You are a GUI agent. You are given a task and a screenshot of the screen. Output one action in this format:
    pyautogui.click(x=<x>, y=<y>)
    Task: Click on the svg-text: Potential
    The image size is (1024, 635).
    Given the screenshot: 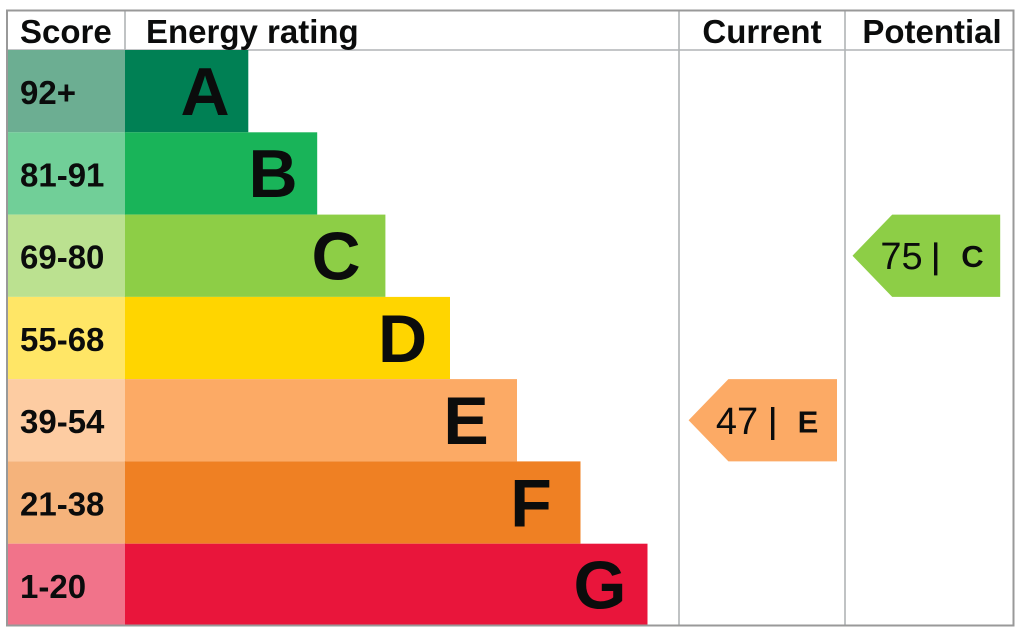 What is the action you would take?
    pyautogui.click(x=931, y=31)
    